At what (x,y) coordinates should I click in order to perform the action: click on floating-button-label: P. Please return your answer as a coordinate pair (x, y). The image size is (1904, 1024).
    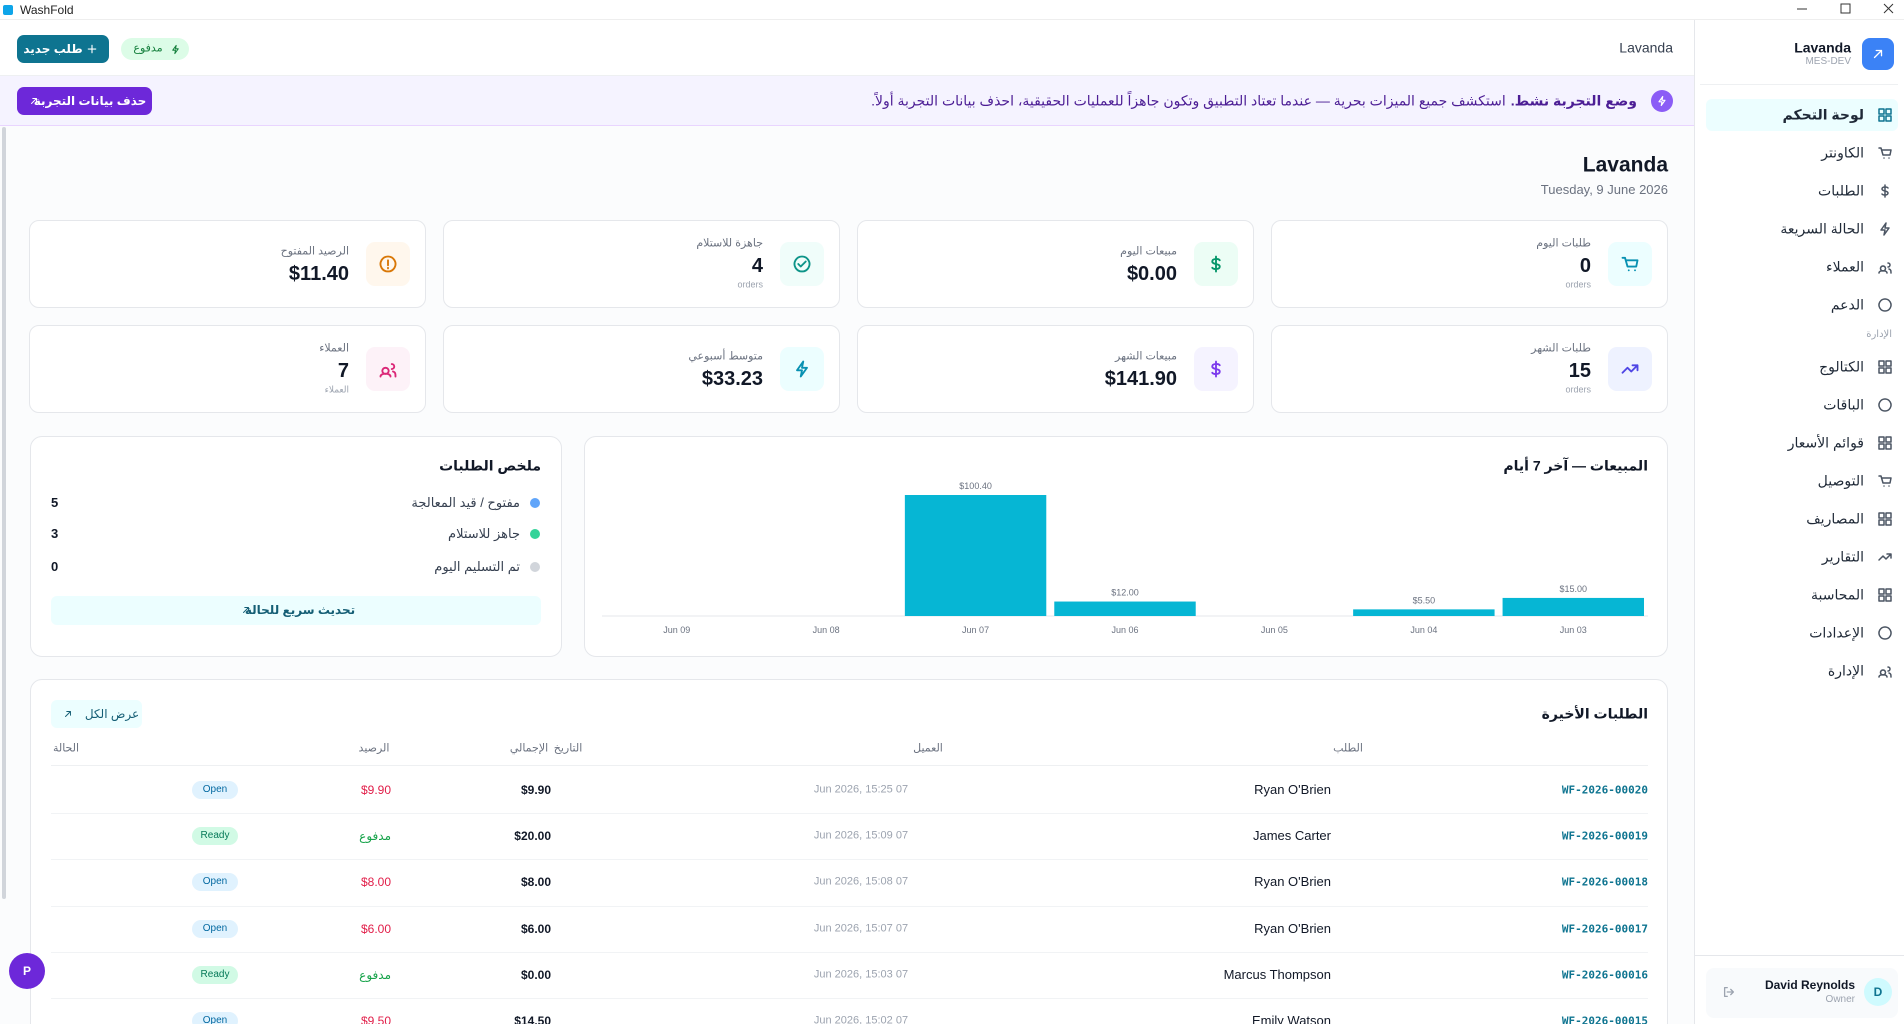
    Looking at the image, I should click on (27, 970).